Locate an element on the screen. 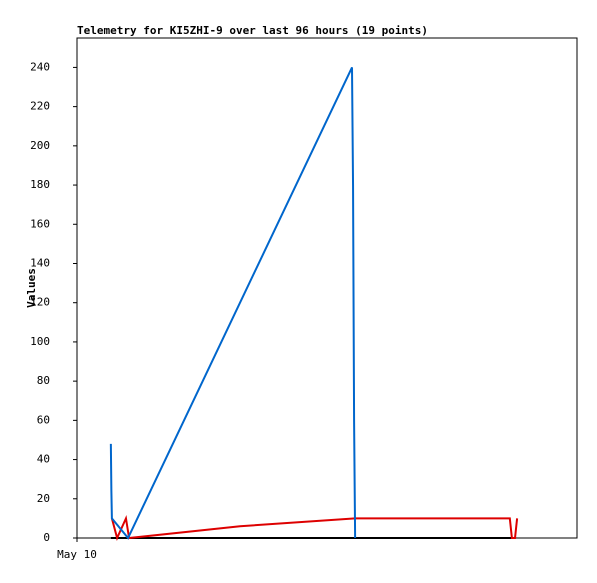  series-line is located at coordinates (314, 527).